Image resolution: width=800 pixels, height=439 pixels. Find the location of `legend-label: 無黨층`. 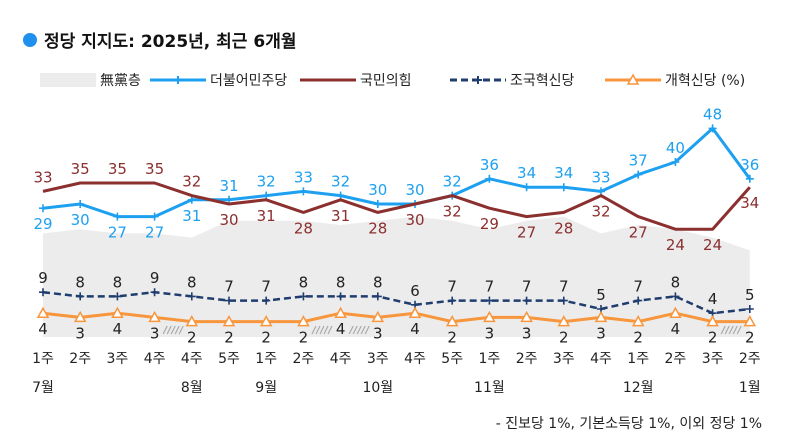

legend-label: 無黨층 is located at coordinates (120, 81).